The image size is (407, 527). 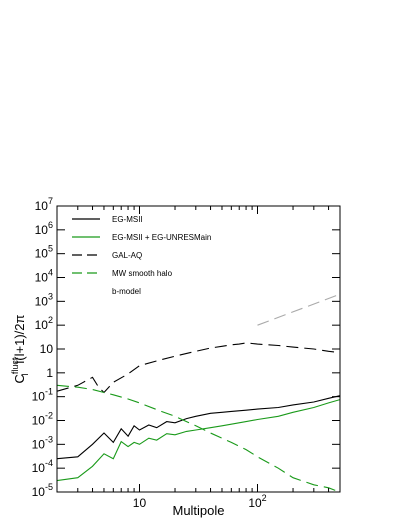 I want to click on y-tick-label: 10², so click(x=44, y=323).